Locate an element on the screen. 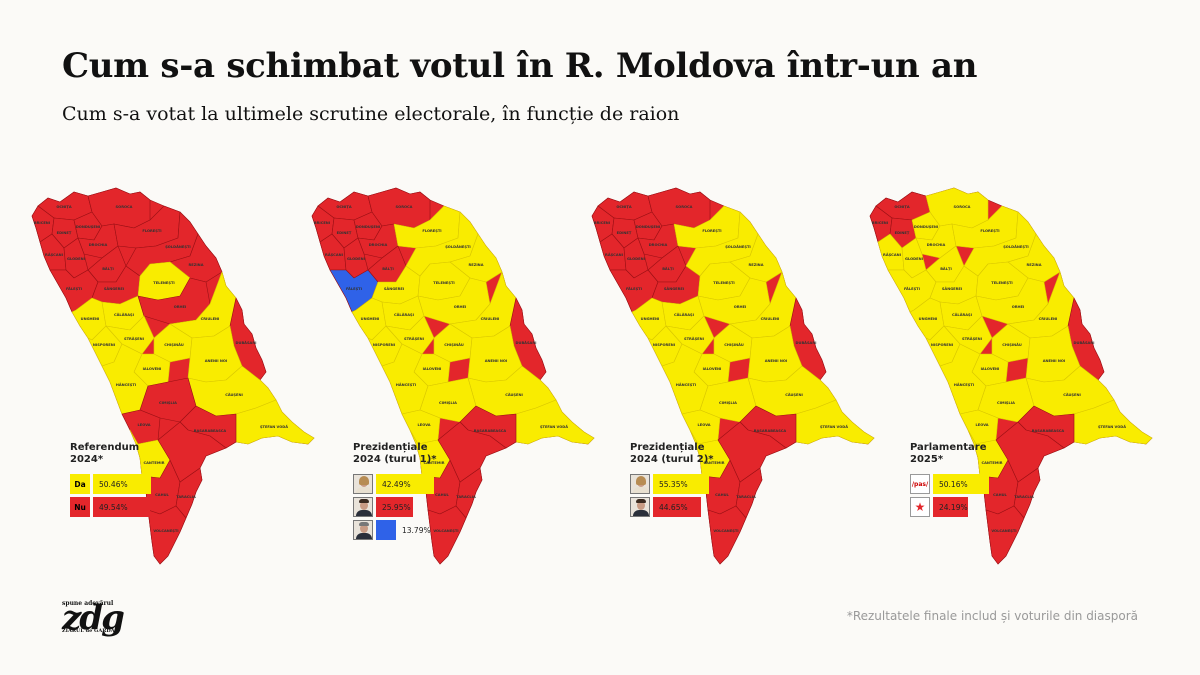  legend-row-candidate-1: 55.35% is located at coordinates (672, 484).